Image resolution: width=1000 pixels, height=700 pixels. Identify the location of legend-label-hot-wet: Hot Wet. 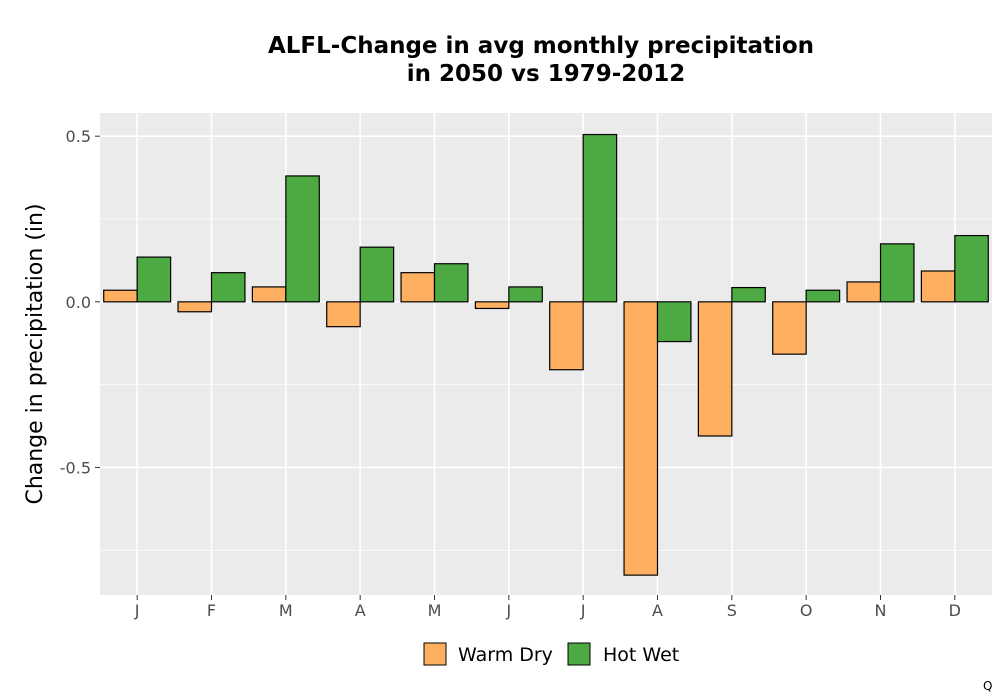
(641, 655).